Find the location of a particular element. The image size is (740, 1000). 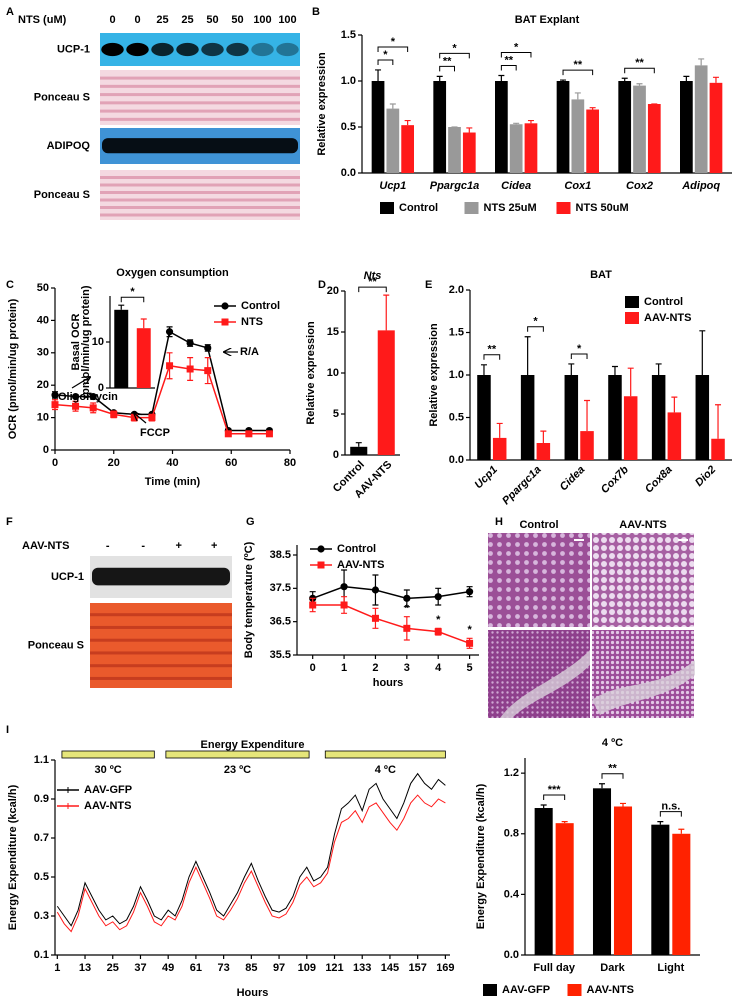

x-tick-label: 85 is located at coordinates (251, 968).